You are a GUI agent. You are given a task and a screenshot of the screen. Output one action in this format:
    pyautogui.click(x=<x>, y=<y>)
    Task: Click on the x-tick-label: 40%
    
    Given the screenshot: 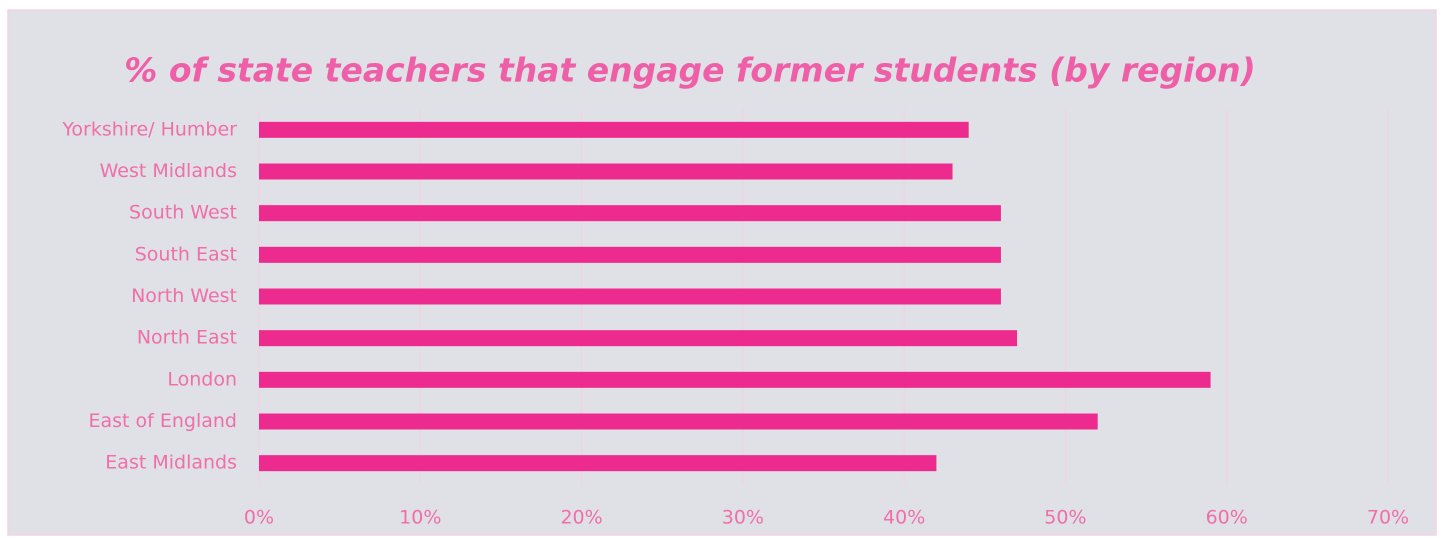 What is the action you would take?
    pyautogui.click(x=904, y=518)
    